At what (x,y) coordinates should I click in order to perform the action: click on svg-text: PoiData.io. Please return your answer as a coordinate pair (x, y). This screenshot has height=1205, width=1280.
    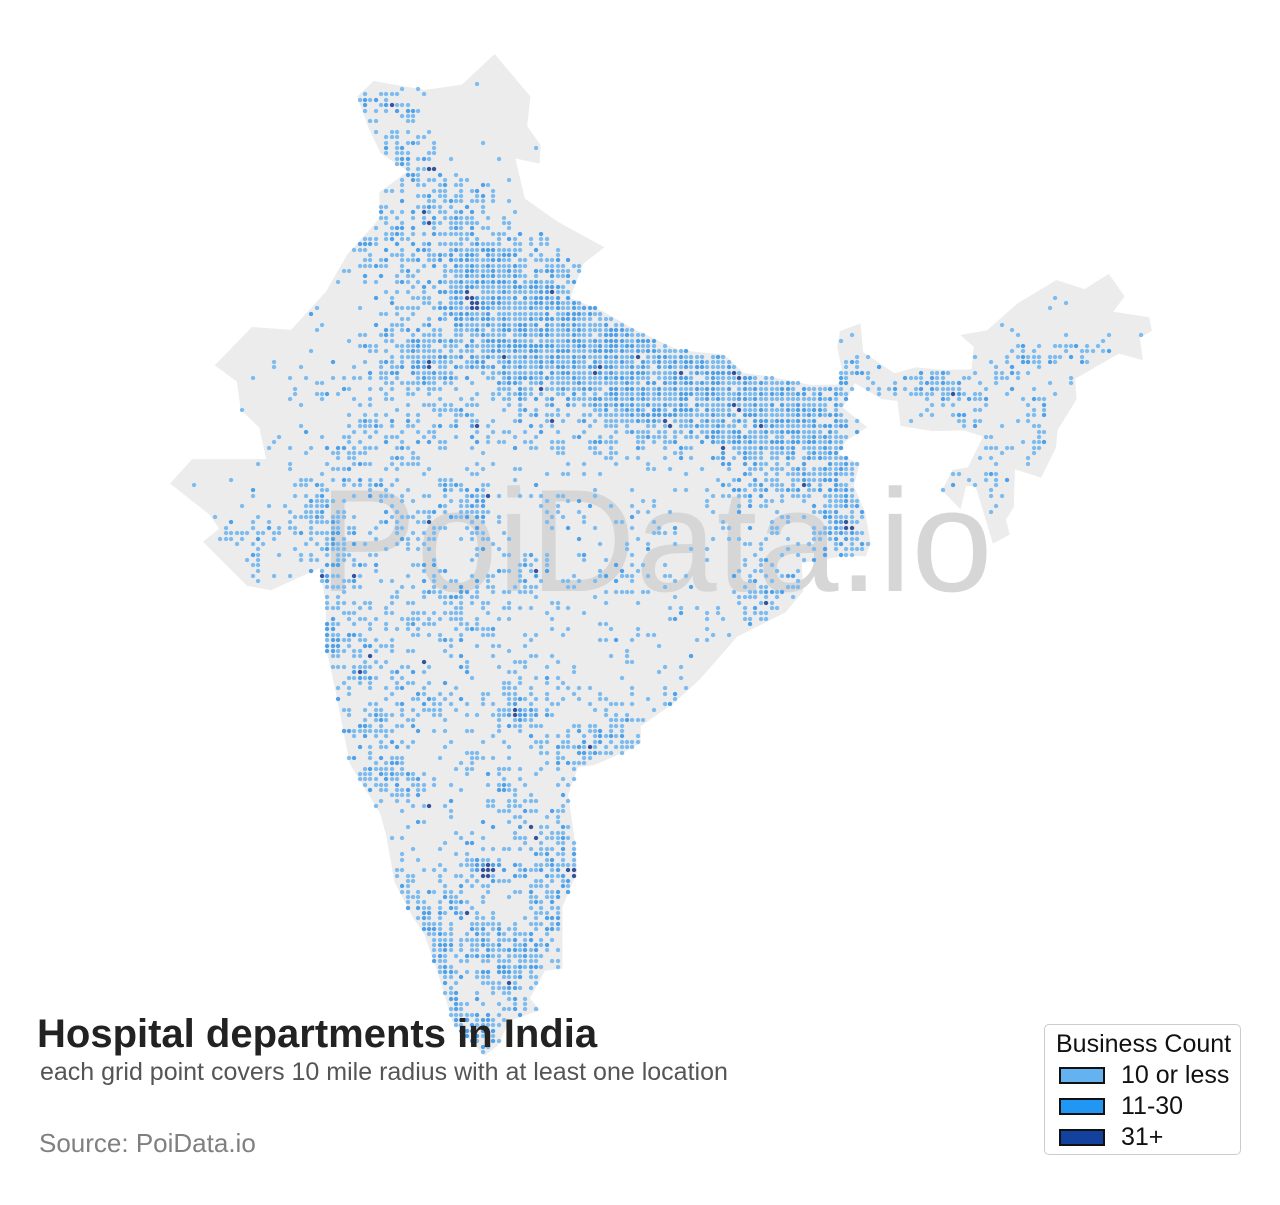
    Looking at the image, I should click on (656, 540).